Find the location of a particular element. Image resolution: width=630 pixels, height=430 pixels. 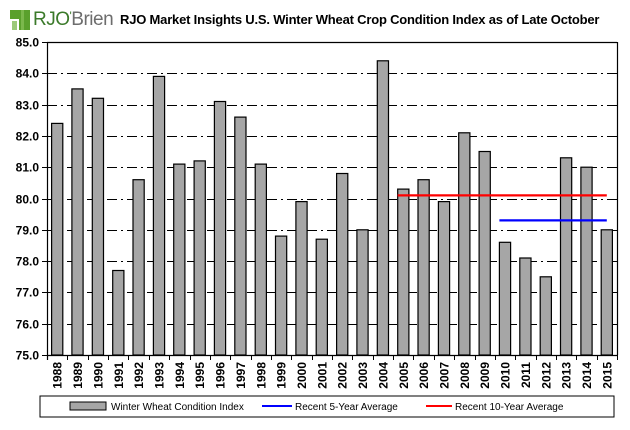

x-tick-label: 2012 is located at coordinates (546, 375).